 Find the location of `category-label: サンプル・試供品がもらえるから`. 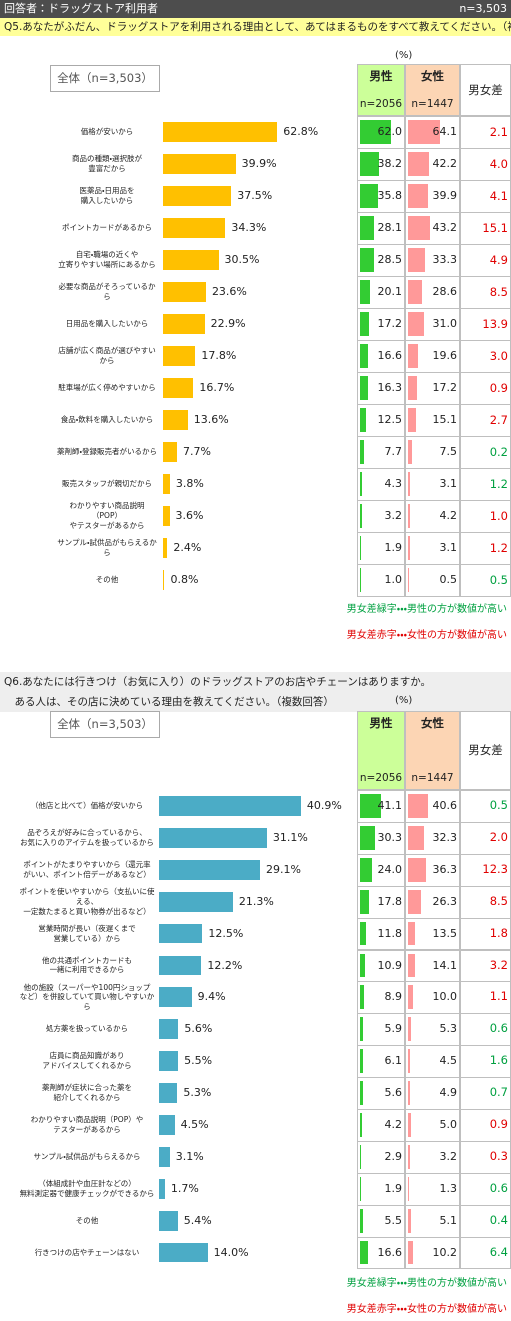

category-label: サンプル・試供品がもらえるから is located at coordinates (107, 547).